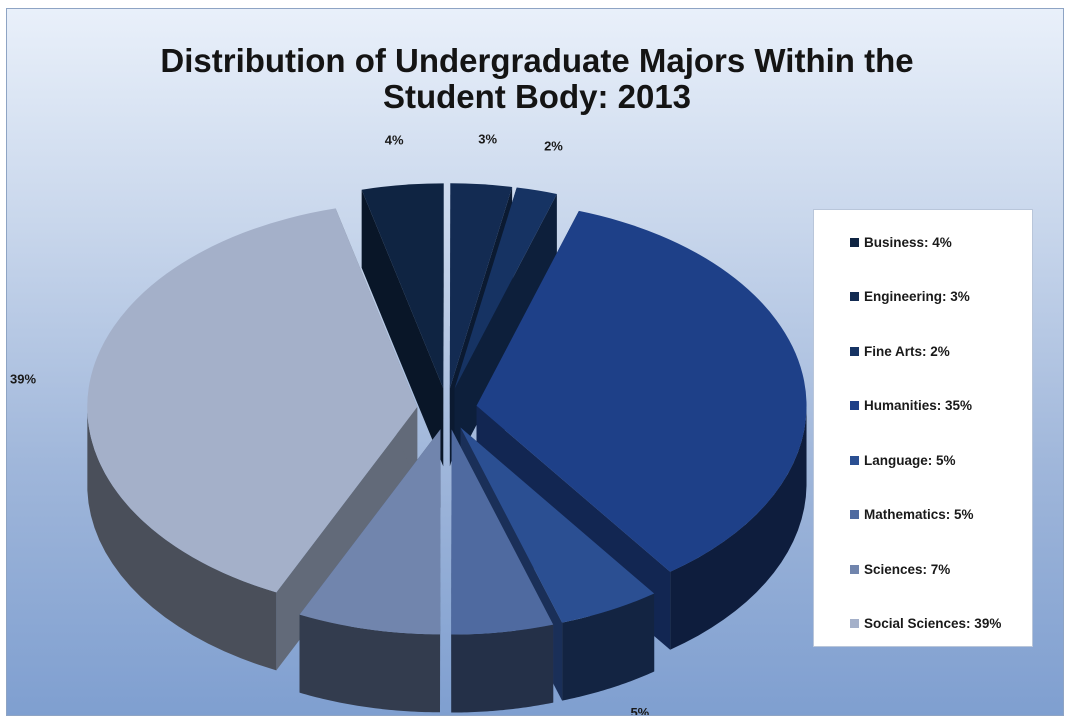  Describe the element at coordinates (933, 623) in the screenshot. I see `legend-label: Social Sciences: 39%` at that location.